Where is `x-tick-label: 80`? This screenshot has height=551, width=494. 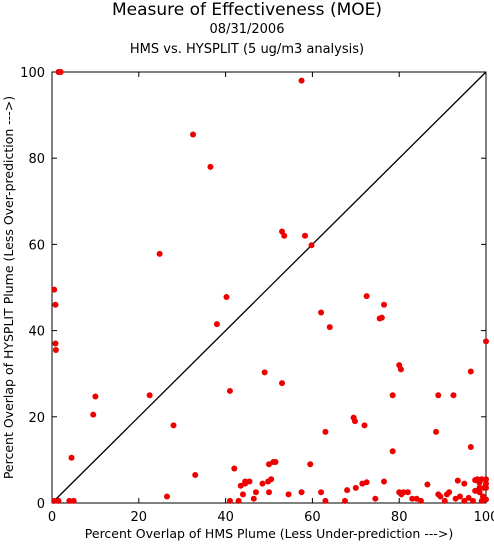
x-tick-label: 80 is located at coordinates (399, 517).